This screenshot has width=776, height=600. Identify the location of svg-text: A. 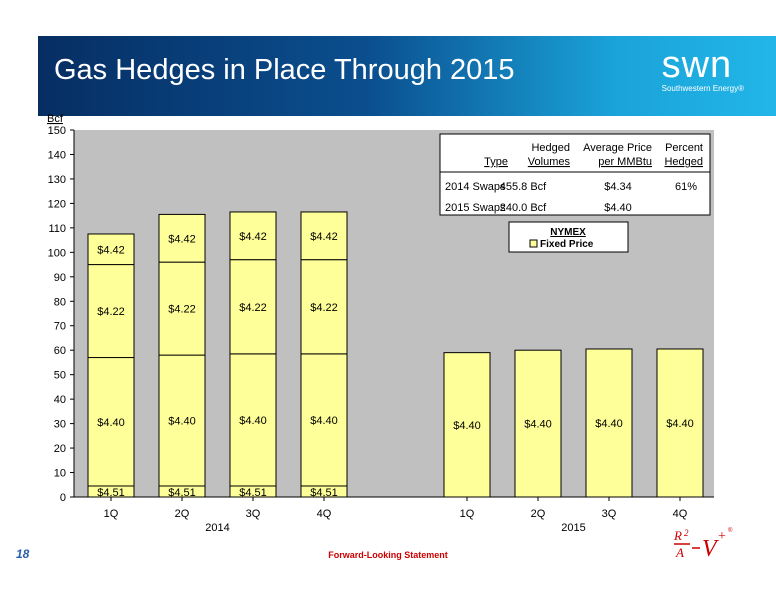
(679, 552).